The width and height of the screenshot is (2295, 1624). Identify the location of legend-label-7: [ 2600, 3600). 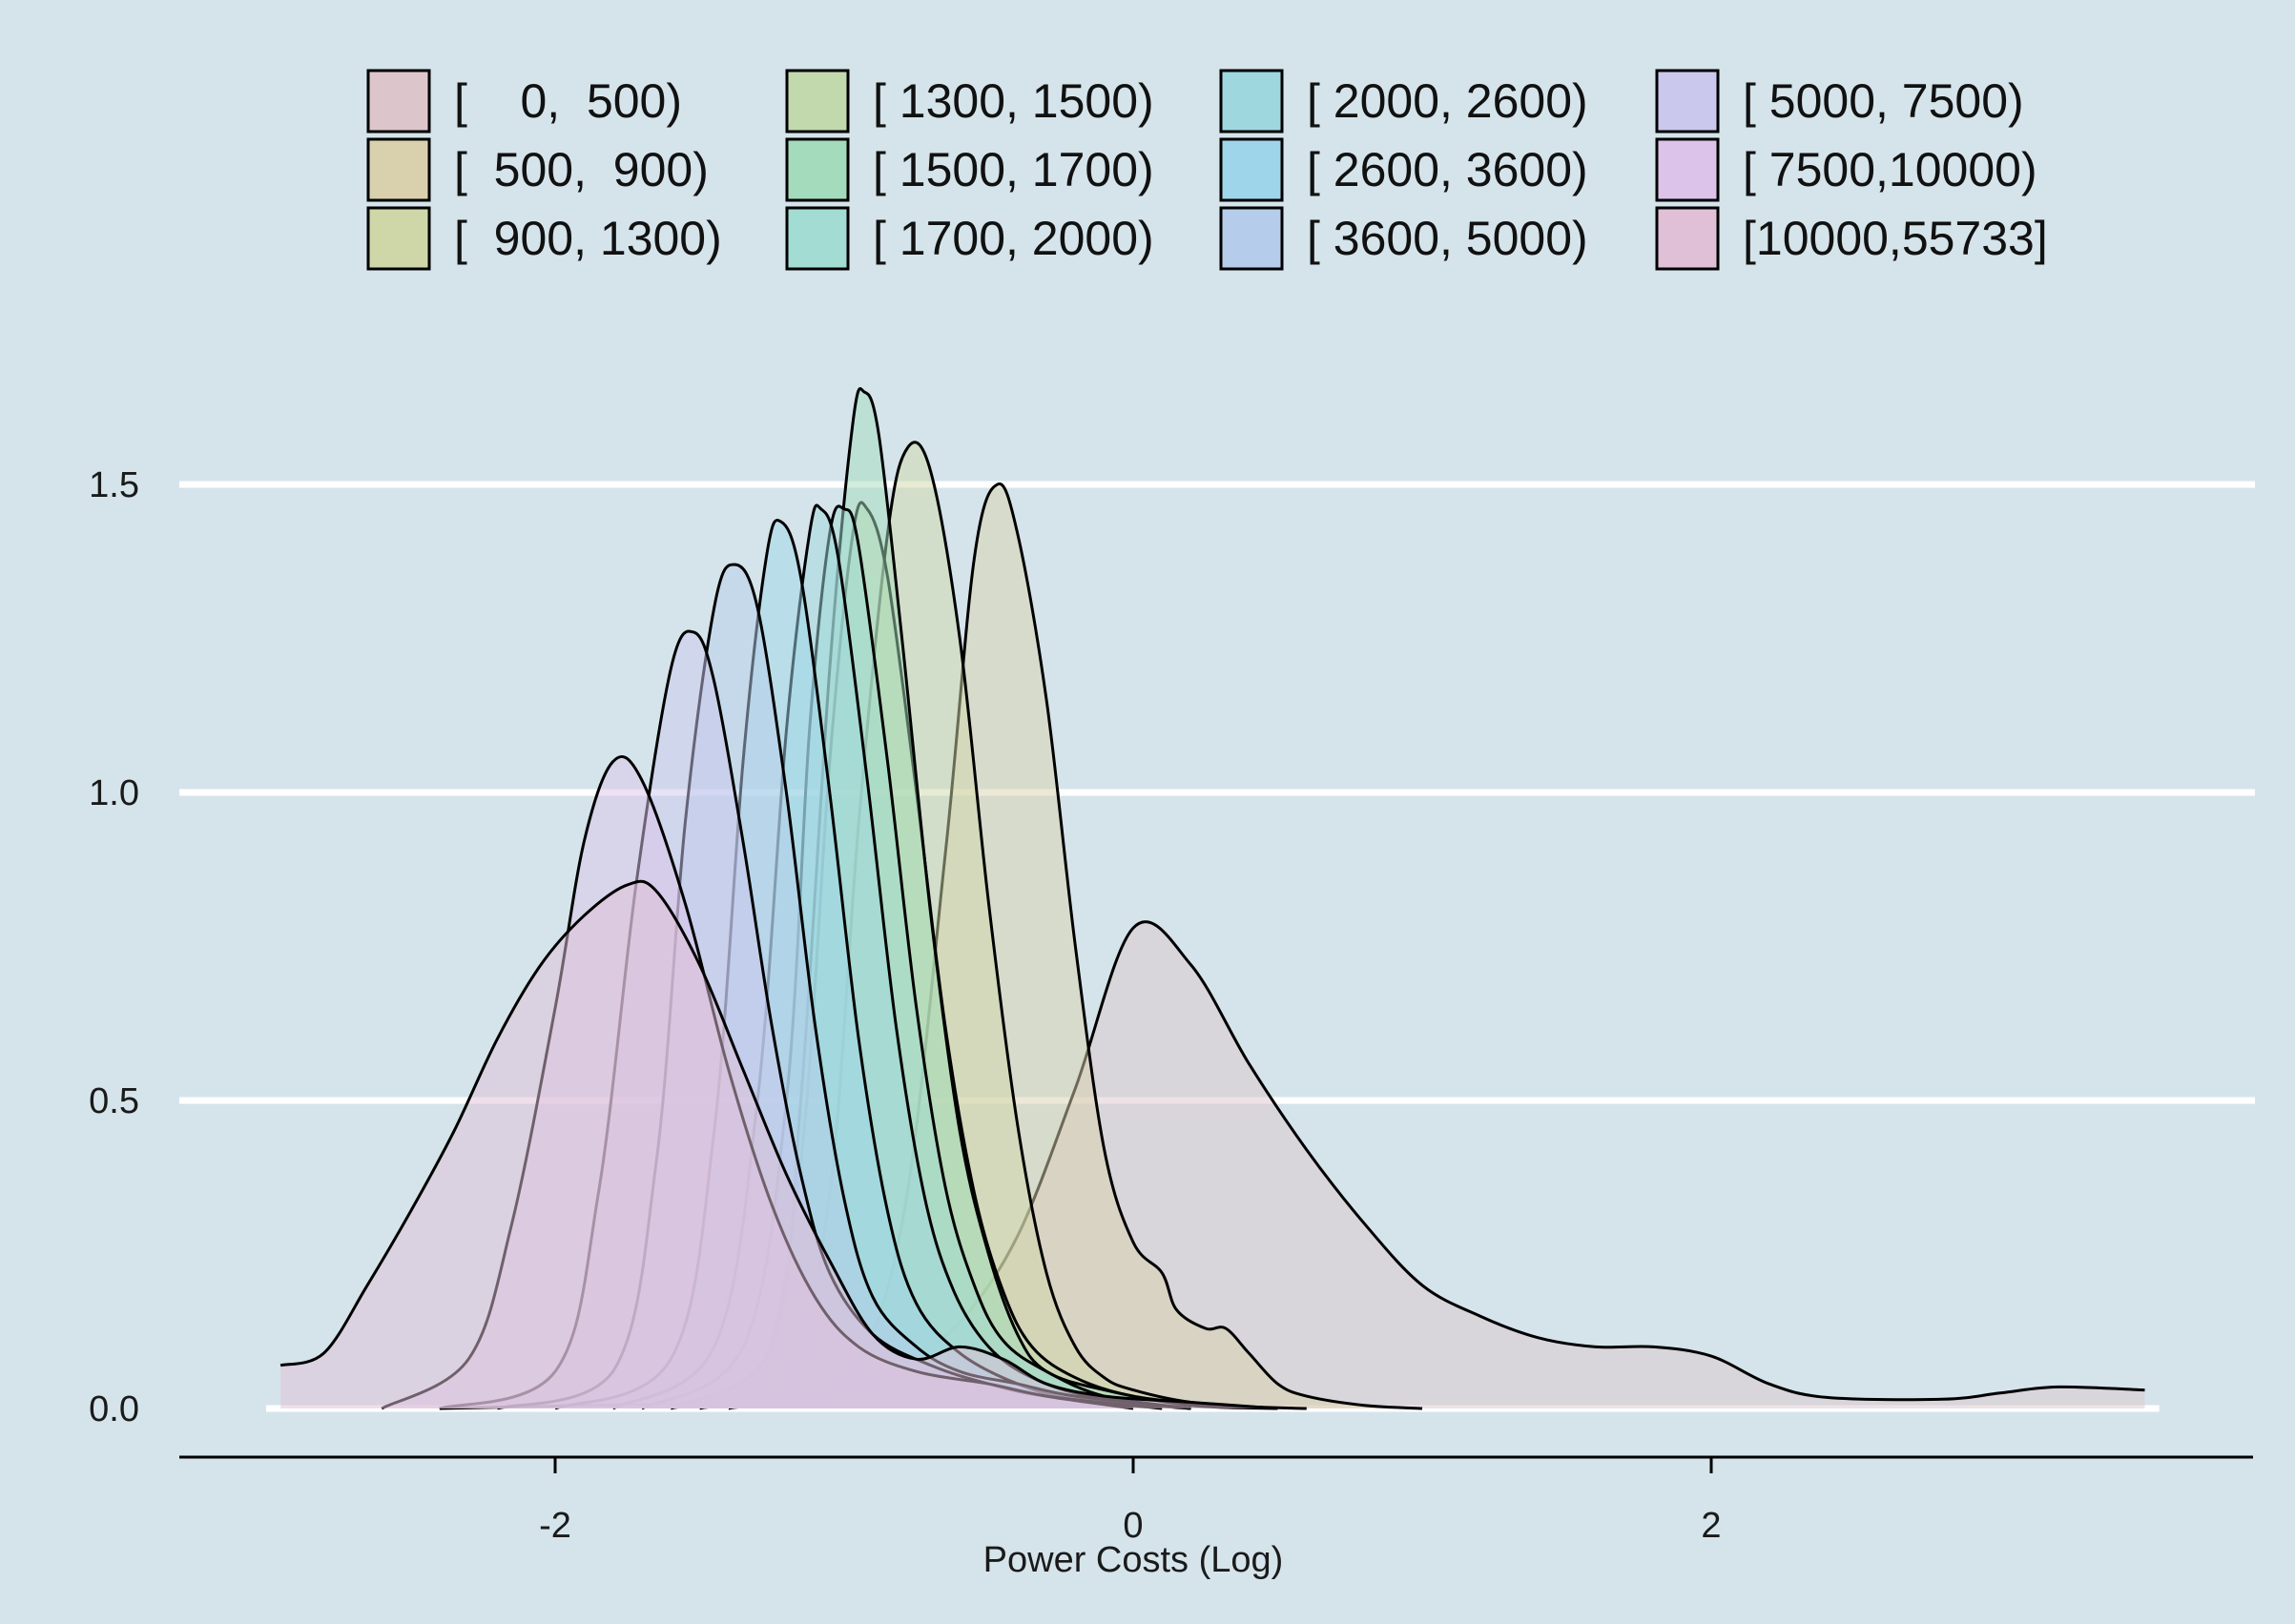
(1447, 169).